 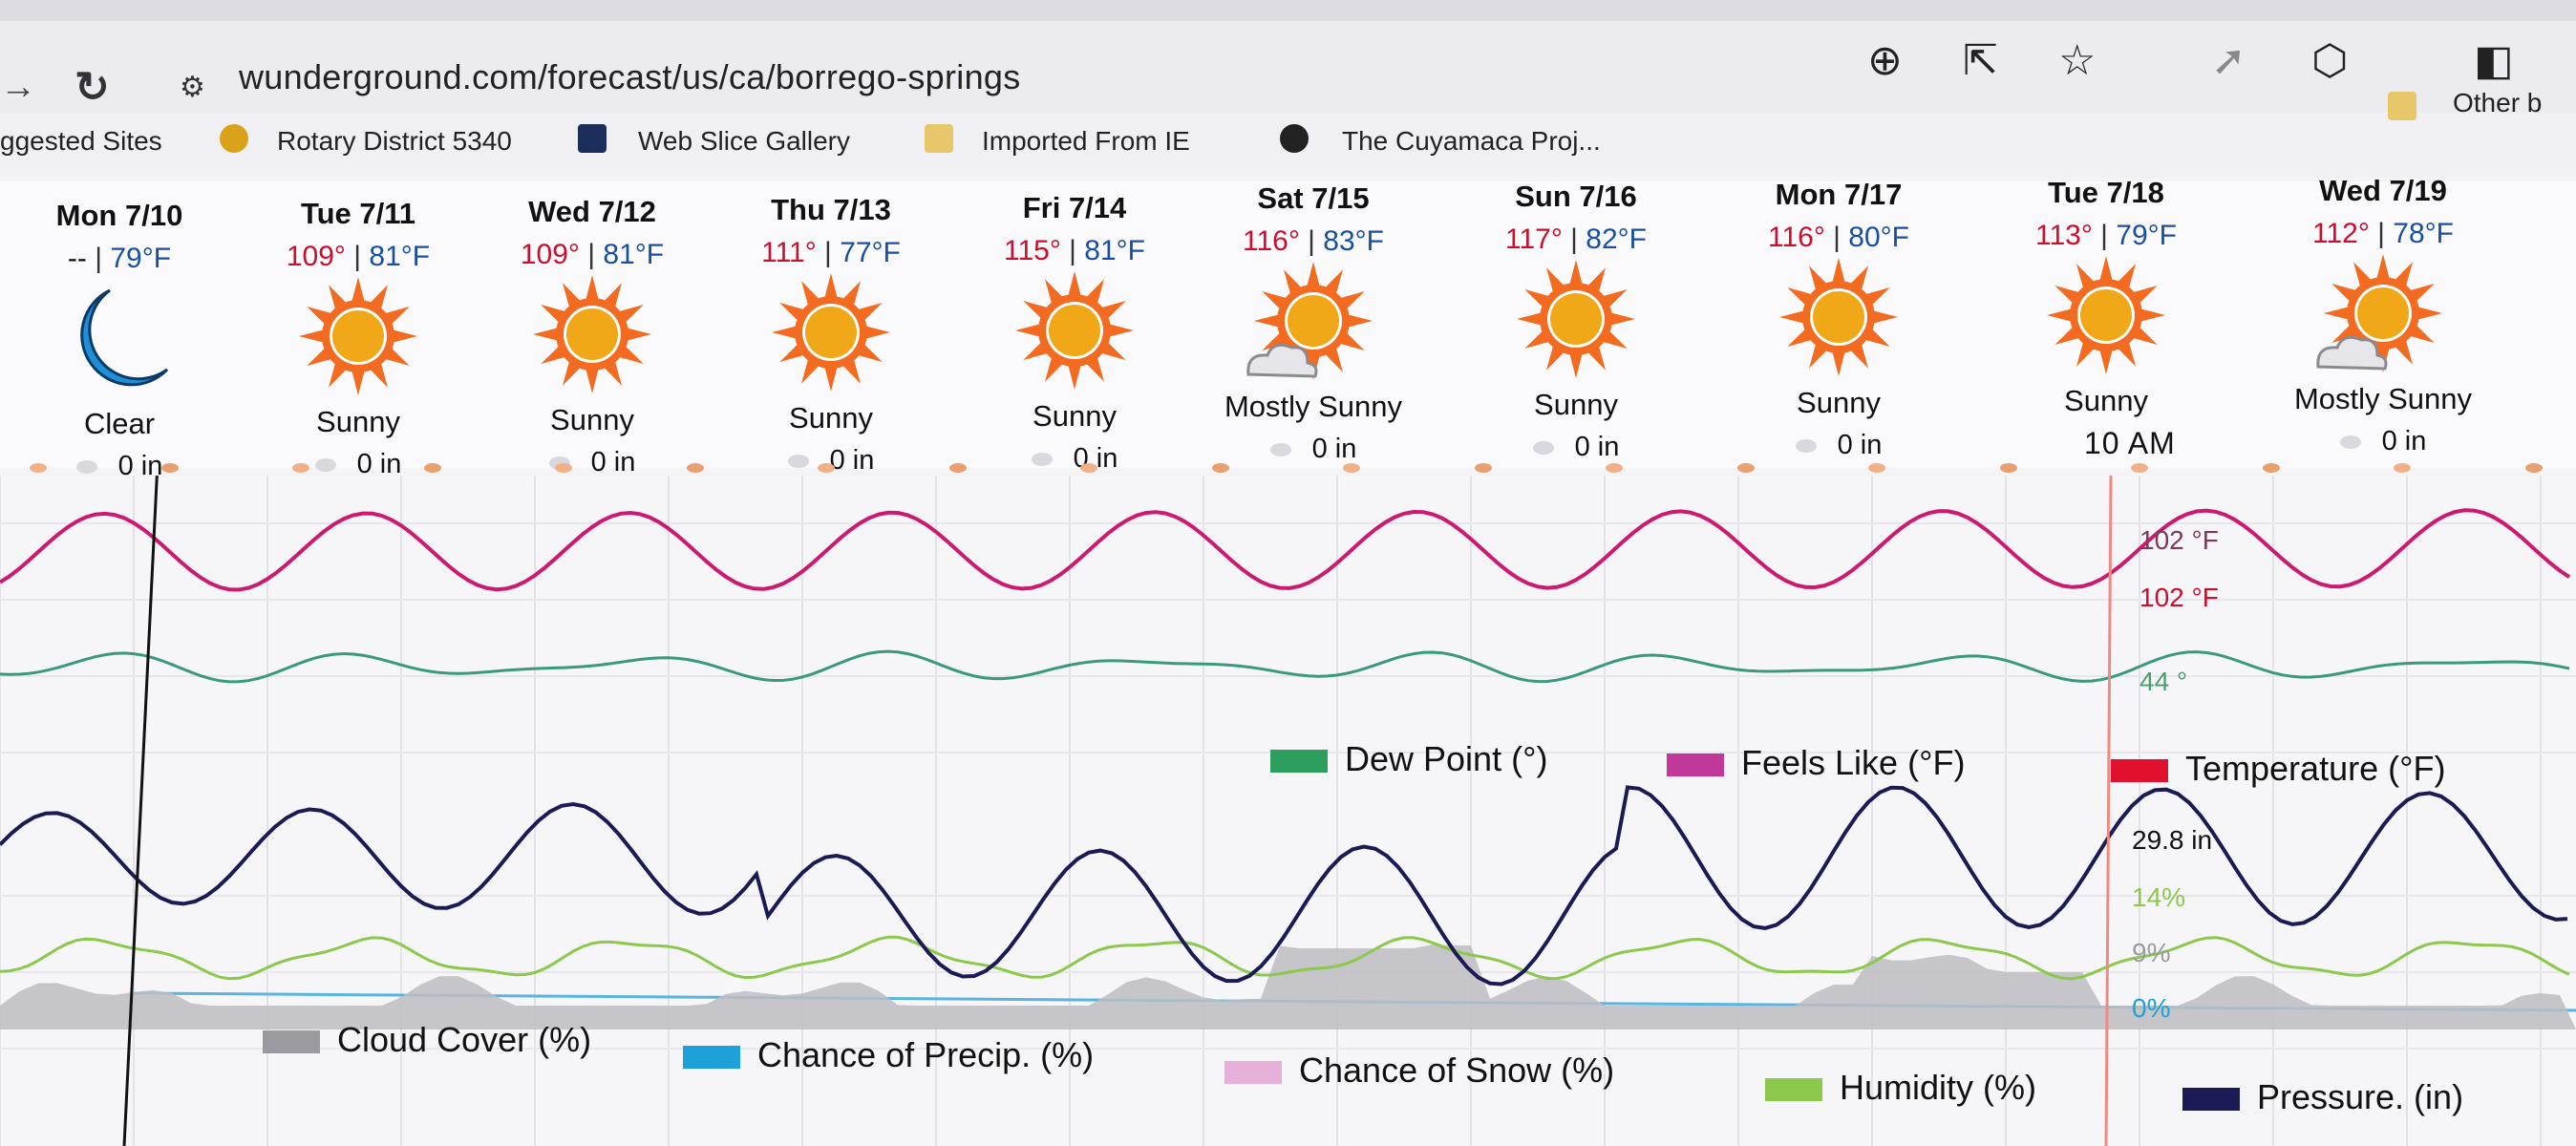 What do you see at coordinates (141, 258) in the screenshot?
I see `low-temp: 79°F` at bounding box center [141, 258].